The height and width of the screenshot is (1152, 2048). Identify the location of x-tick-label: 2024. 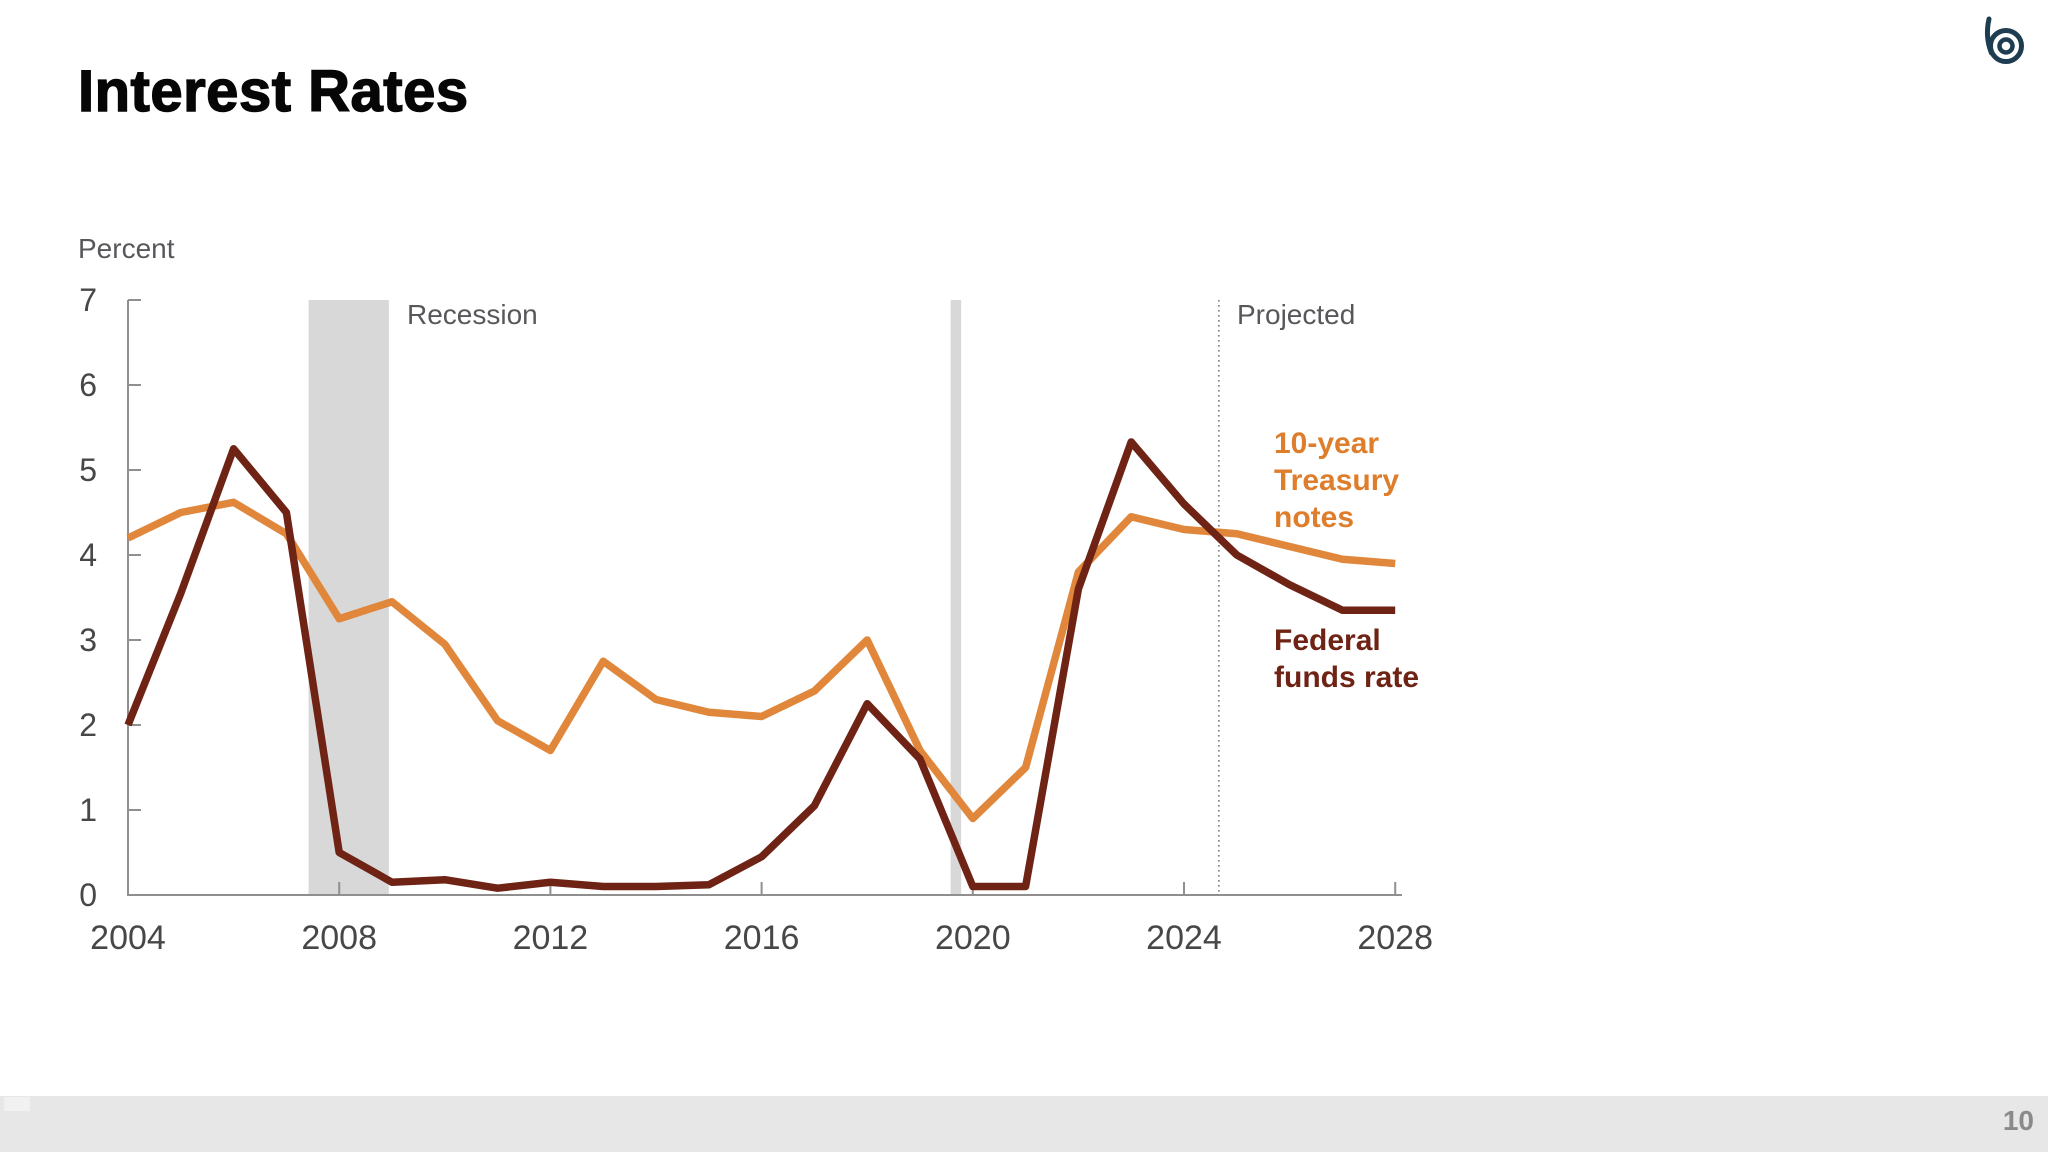
(1184, 938).